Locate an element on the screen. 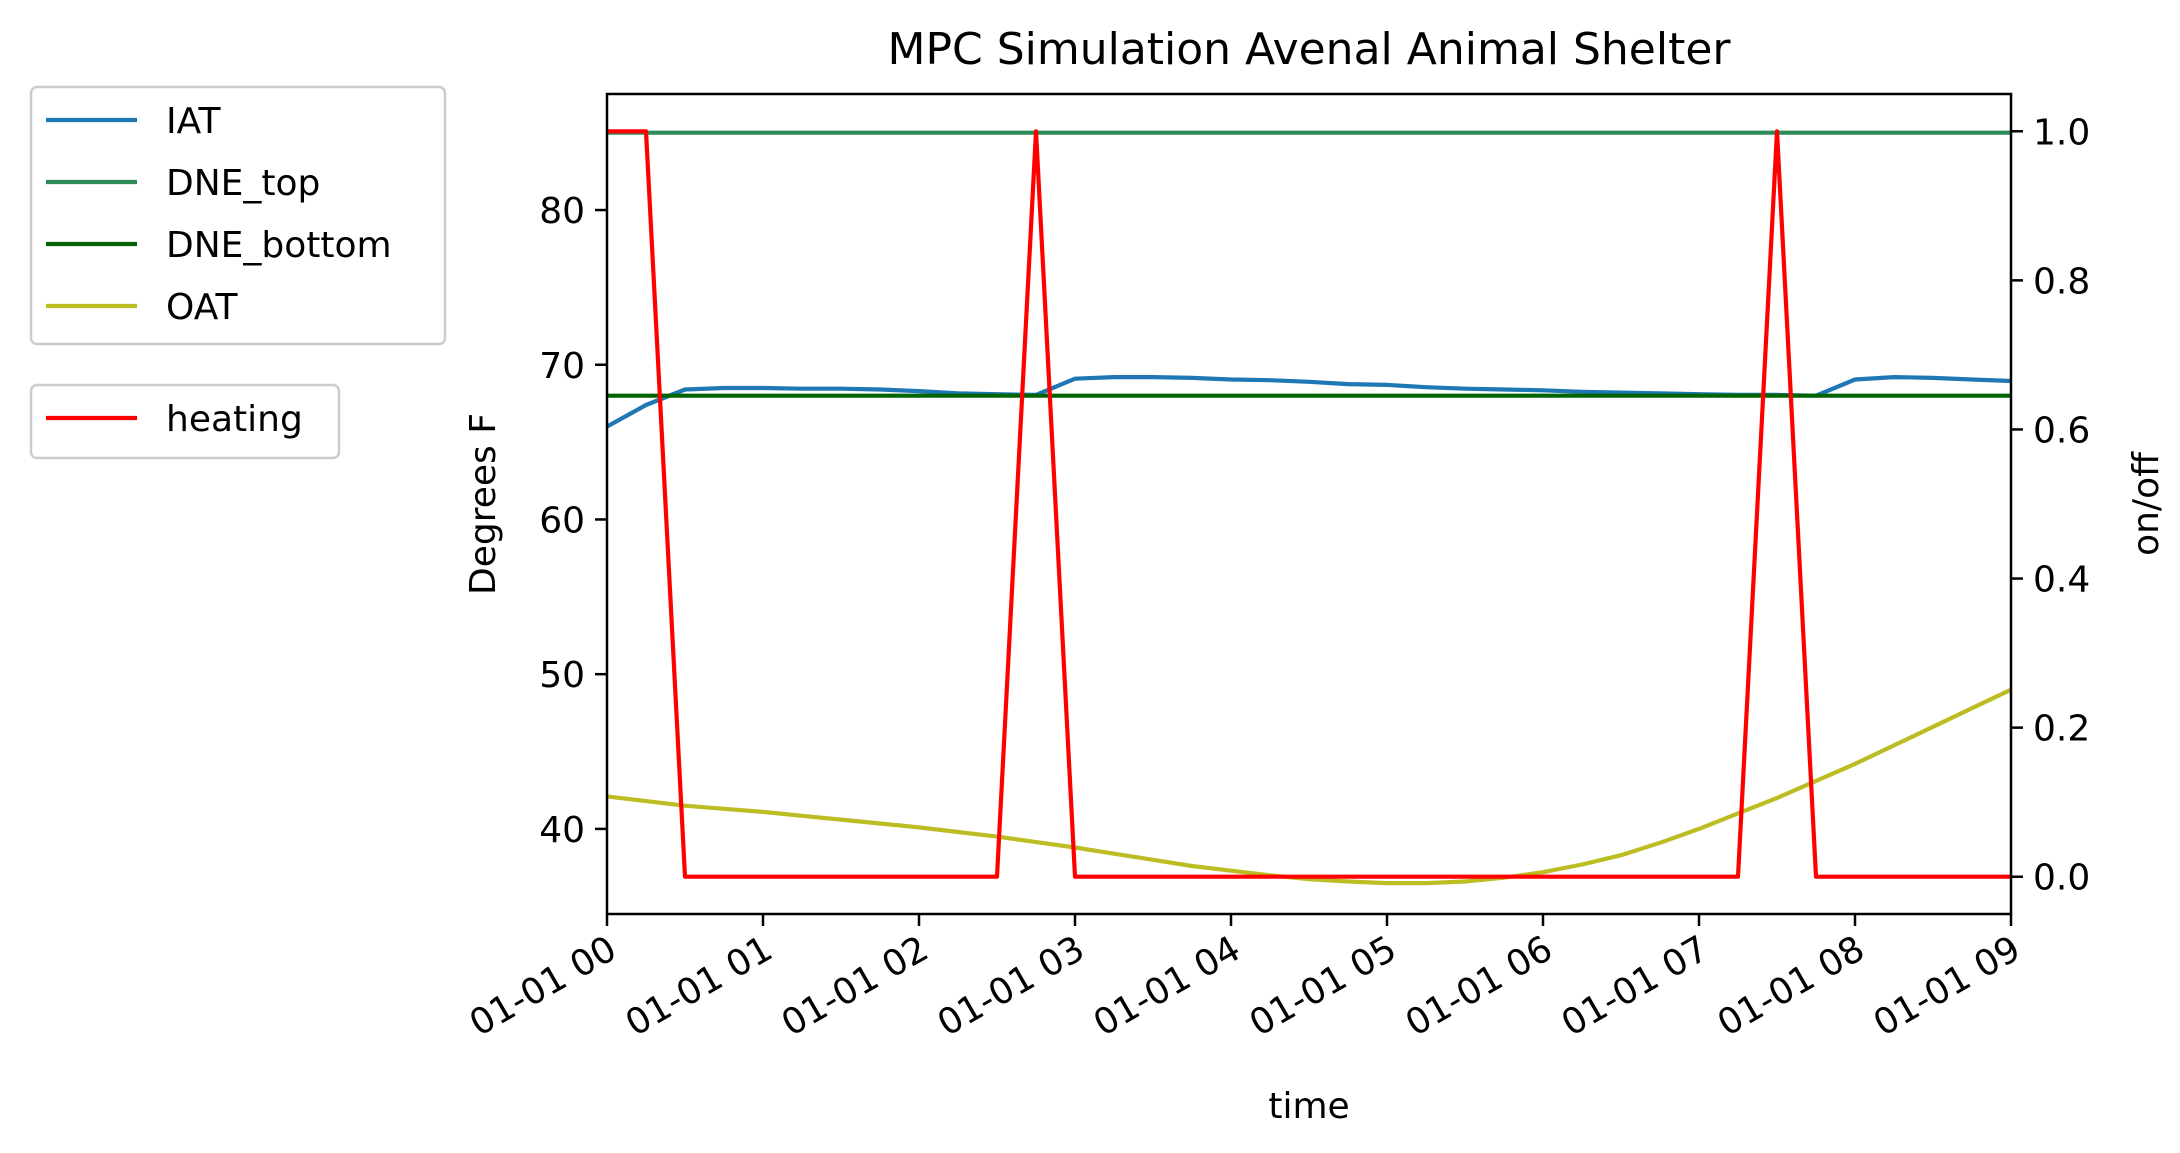 This screenshot has width=2180, height=1153. x-tick-label: 01-01 00 is located at coordinates (543, 986).